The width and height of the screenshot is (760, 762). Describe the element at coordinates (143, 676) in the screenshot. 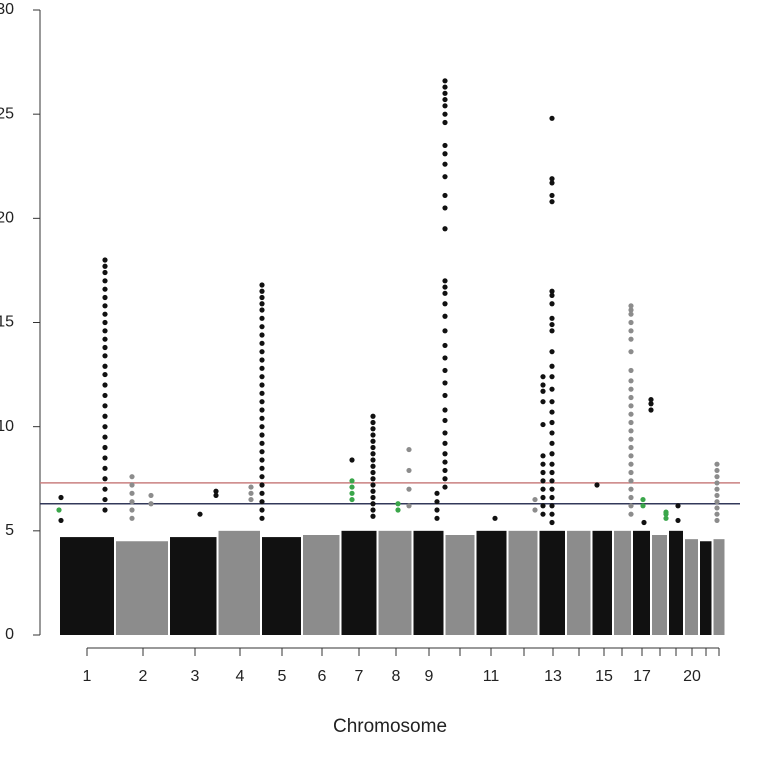

I see `x-tick-label: 2` at that location.